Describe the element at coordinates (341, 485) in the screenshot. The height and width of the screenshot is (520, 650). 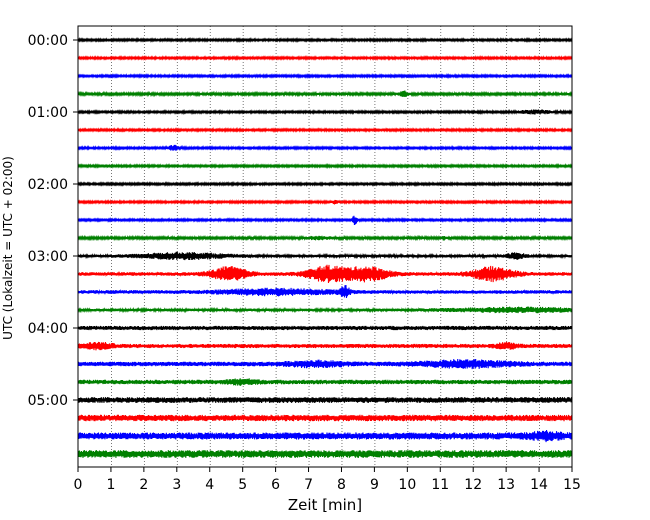
I see `x-tick-label: 8` at that location.